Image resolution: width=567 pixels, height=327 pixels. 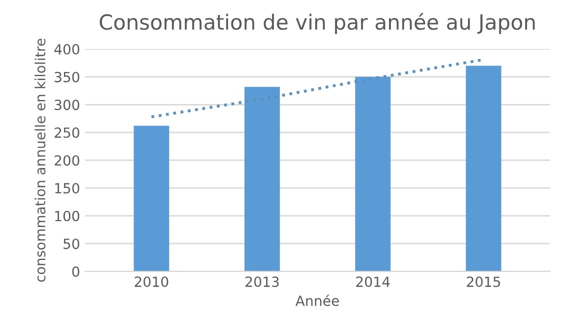 I want to click on y-tick-label: 300, so click(x=67, y=105).